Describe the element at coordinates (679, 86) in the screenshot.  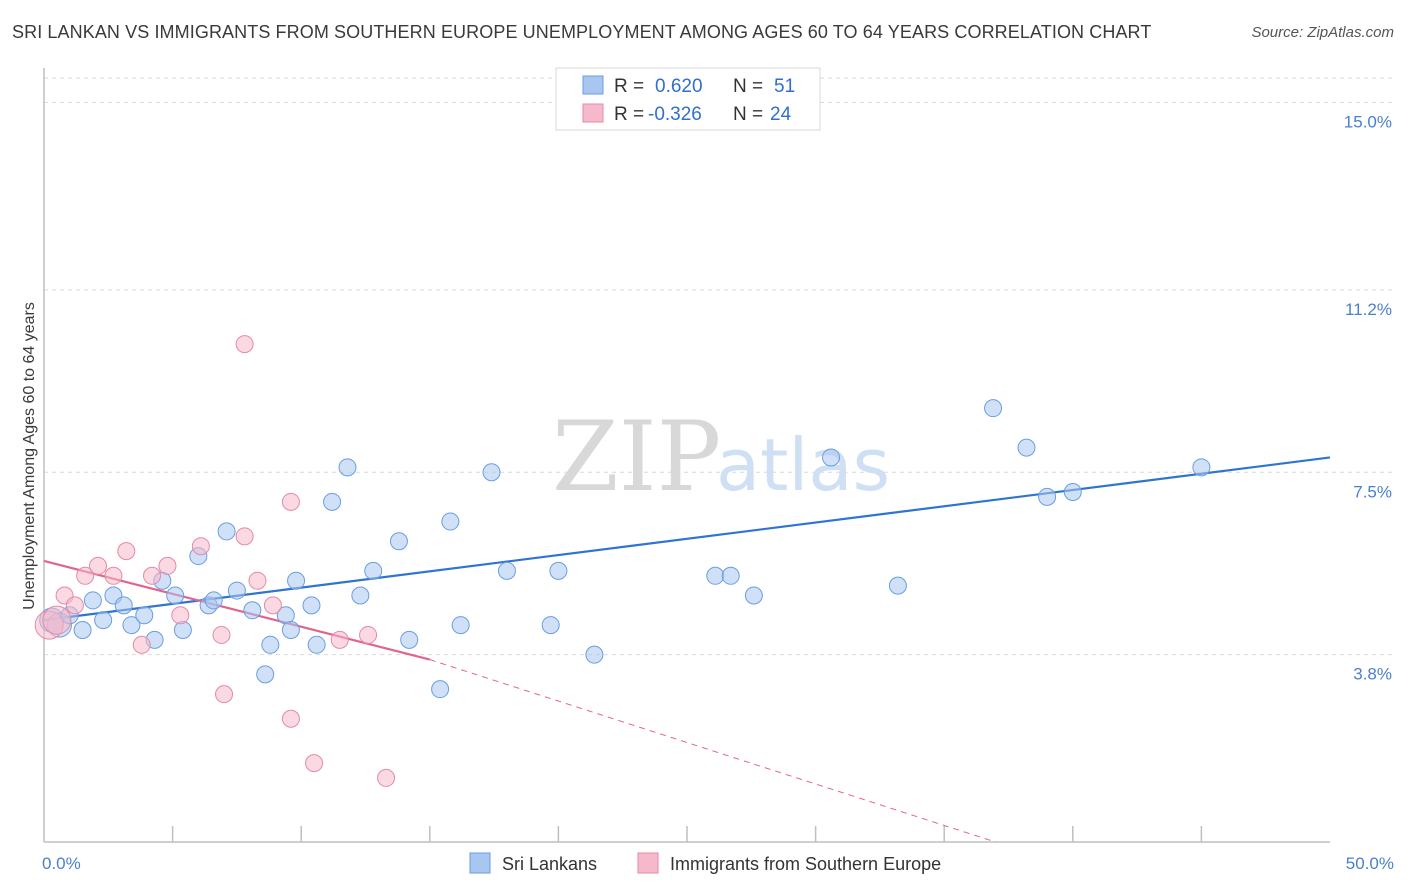
I see `legend-r-value-1: 0.620` at that location.